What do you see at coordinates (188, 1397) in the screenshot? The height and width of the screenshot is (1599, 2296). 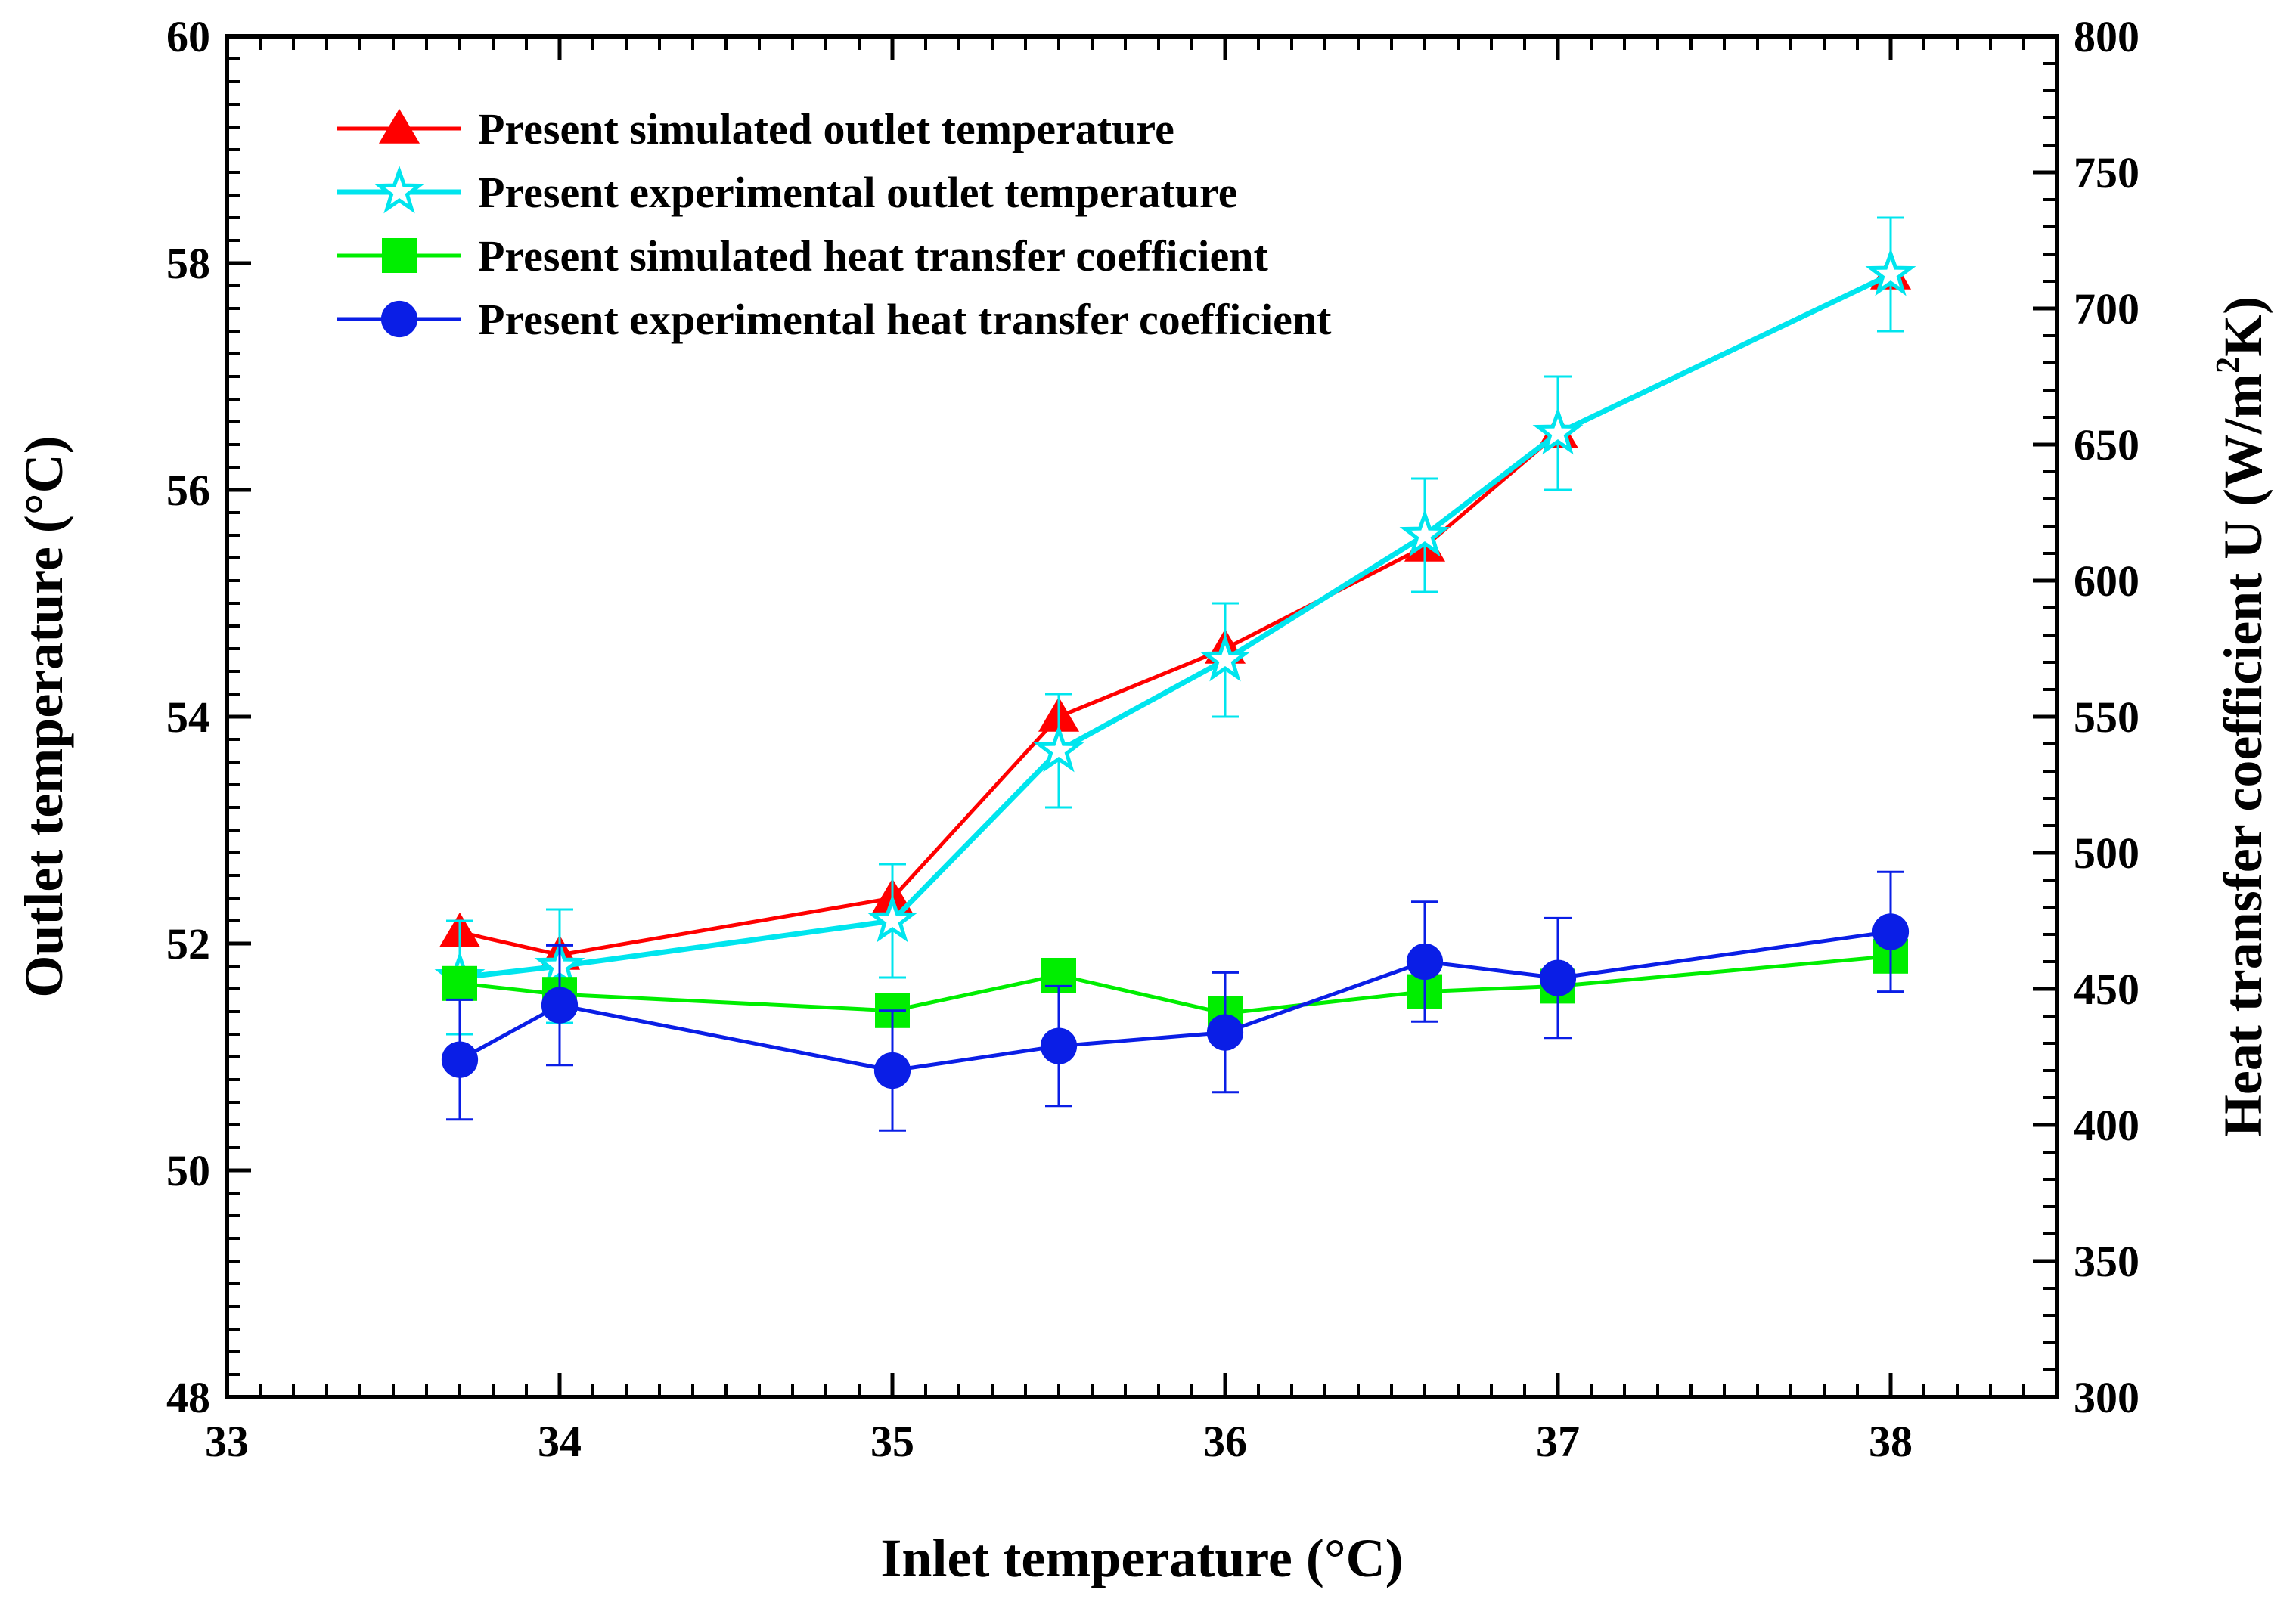 I see `y-left-tick-label: 48` at bounding box center [188, 1397].